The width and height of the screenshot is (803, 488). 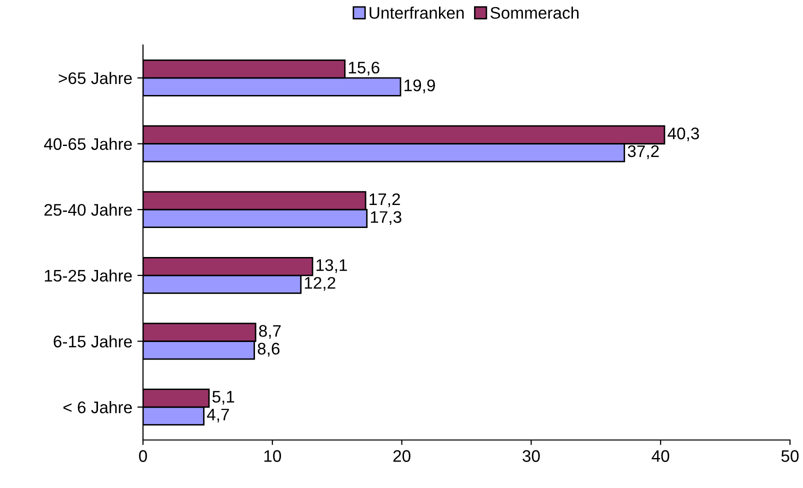 I want to click on legend-label: Unterfranken, so click(x=417, y=12).